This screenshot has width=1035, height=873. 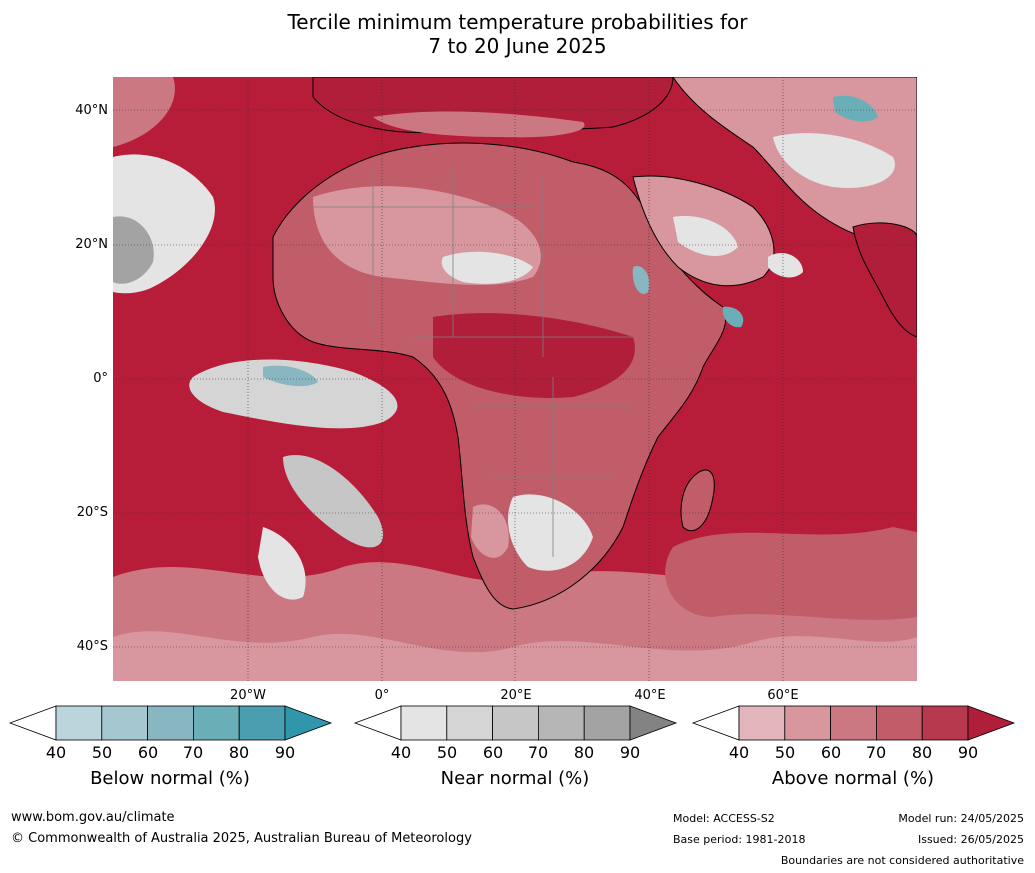 What do you see at coordinates (538, 752) in the screenshot?
I see `cbar-near-tick-70: 70` at bounding box center [538, 752].